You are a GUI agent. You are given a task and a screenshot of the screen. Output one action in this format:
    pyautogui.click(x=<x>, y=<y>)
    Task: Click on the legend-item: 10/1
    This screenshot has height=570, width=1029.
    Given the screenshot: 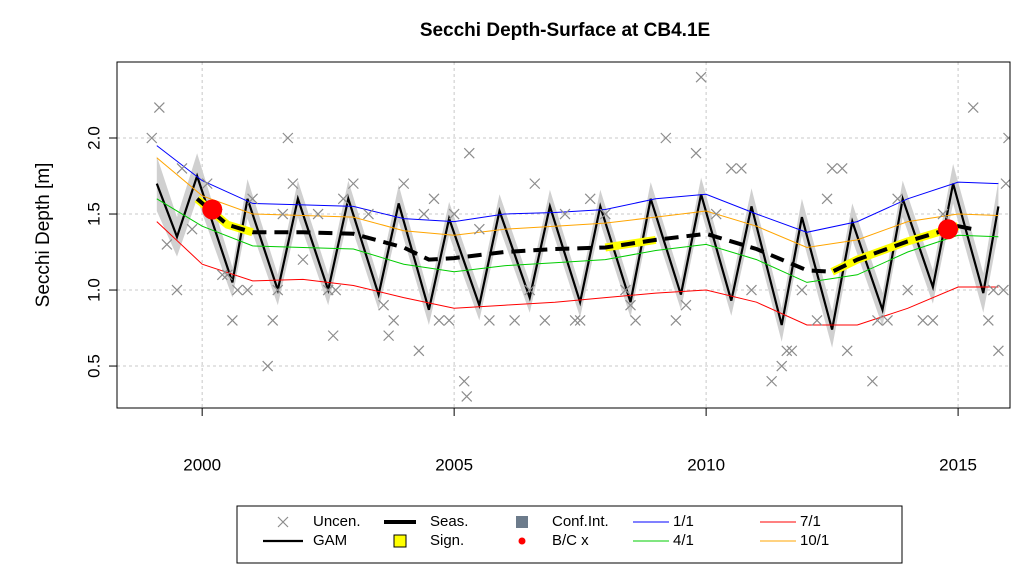 What is the action you would take?
    pyautogui.click(x=794, y=540)
    